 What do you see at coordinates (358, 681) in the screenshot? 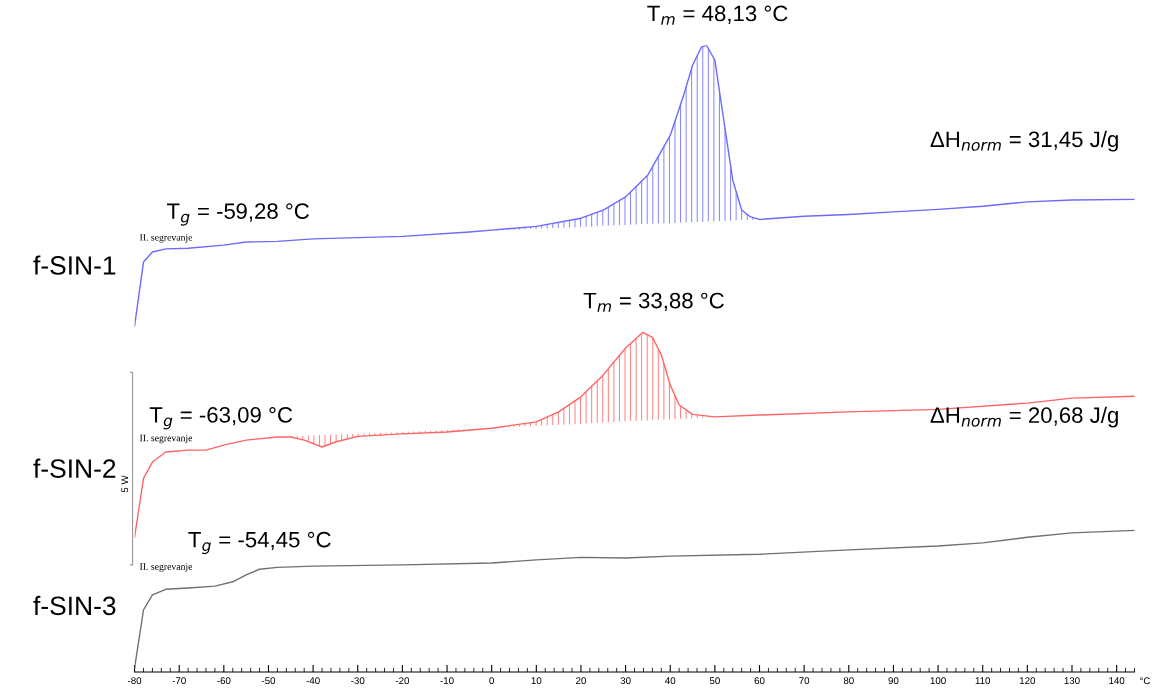
I see `x-tick-label: -30` at bounding box center [358, 681].